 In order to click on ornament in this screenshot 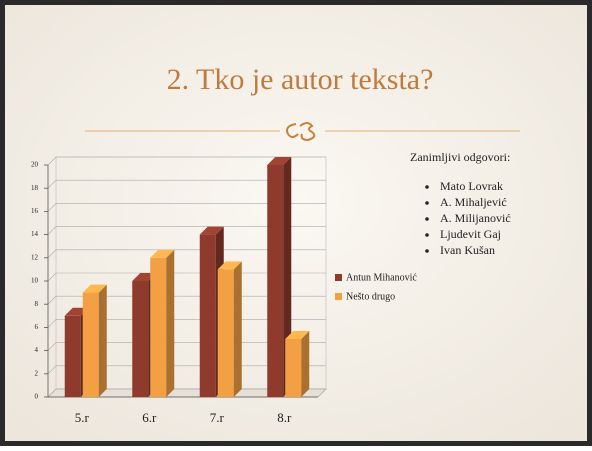, I will do `click(302, 132)`.